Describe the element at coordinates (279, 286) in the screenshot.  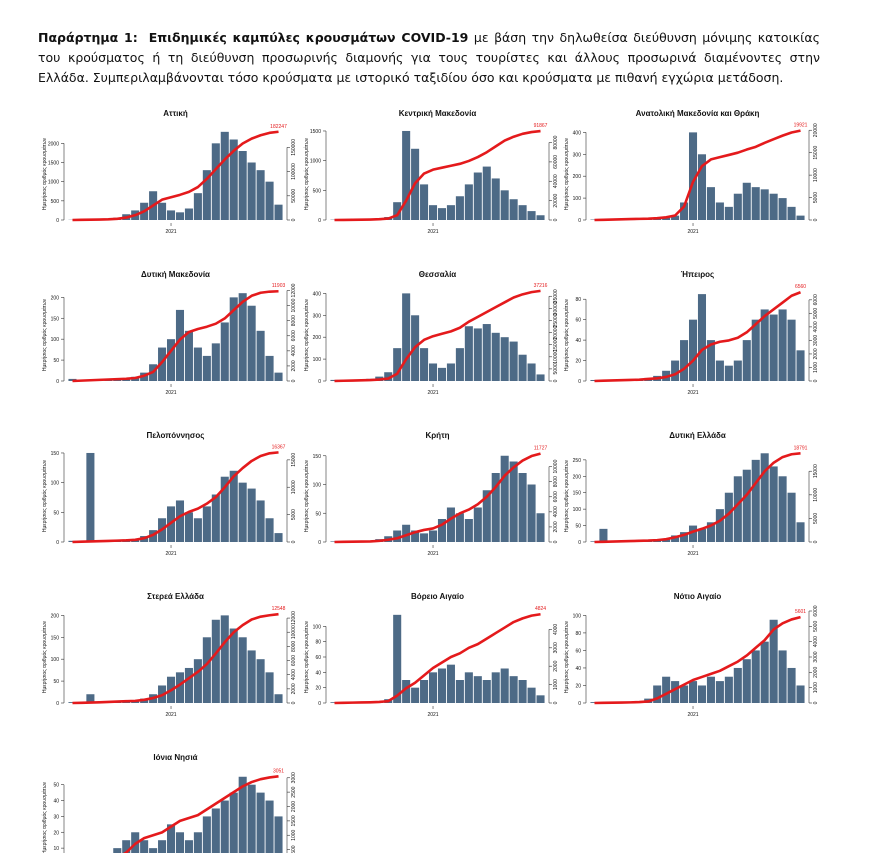
I see `data-label: 11903` at that location.